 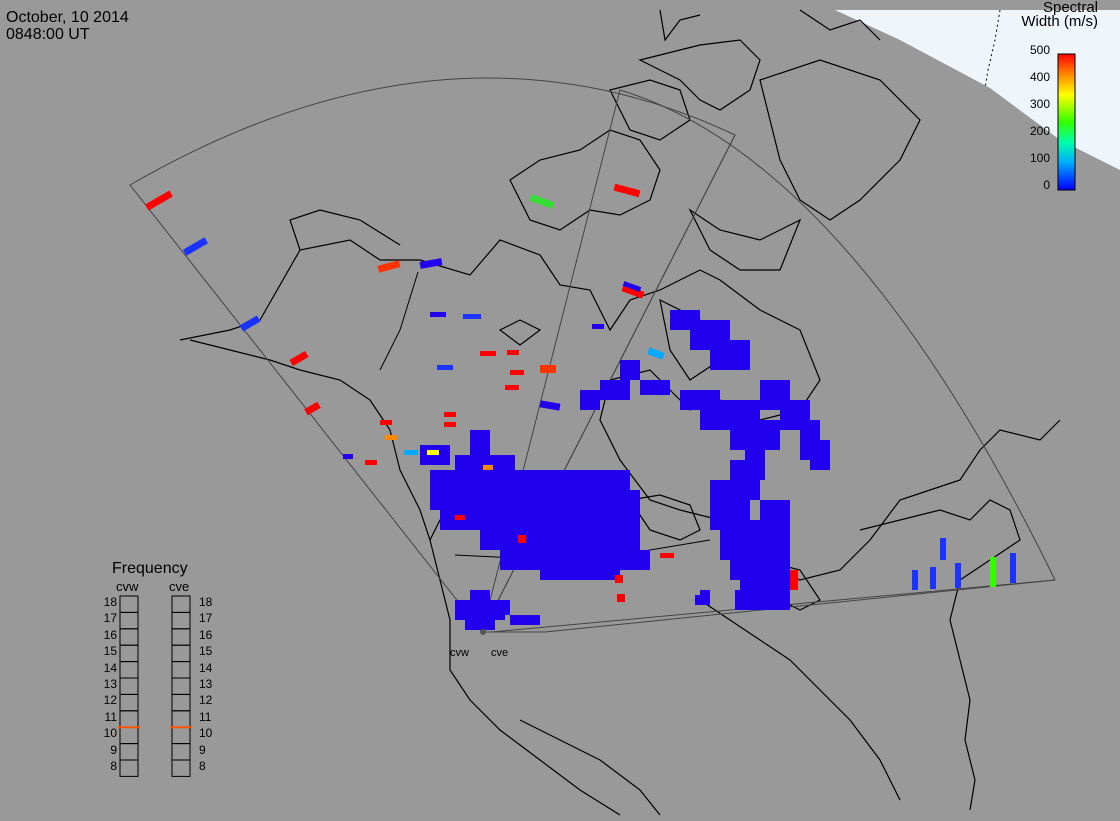 I want to click on frequency-radar-cvw: cvw, so click(x=127, y=586).